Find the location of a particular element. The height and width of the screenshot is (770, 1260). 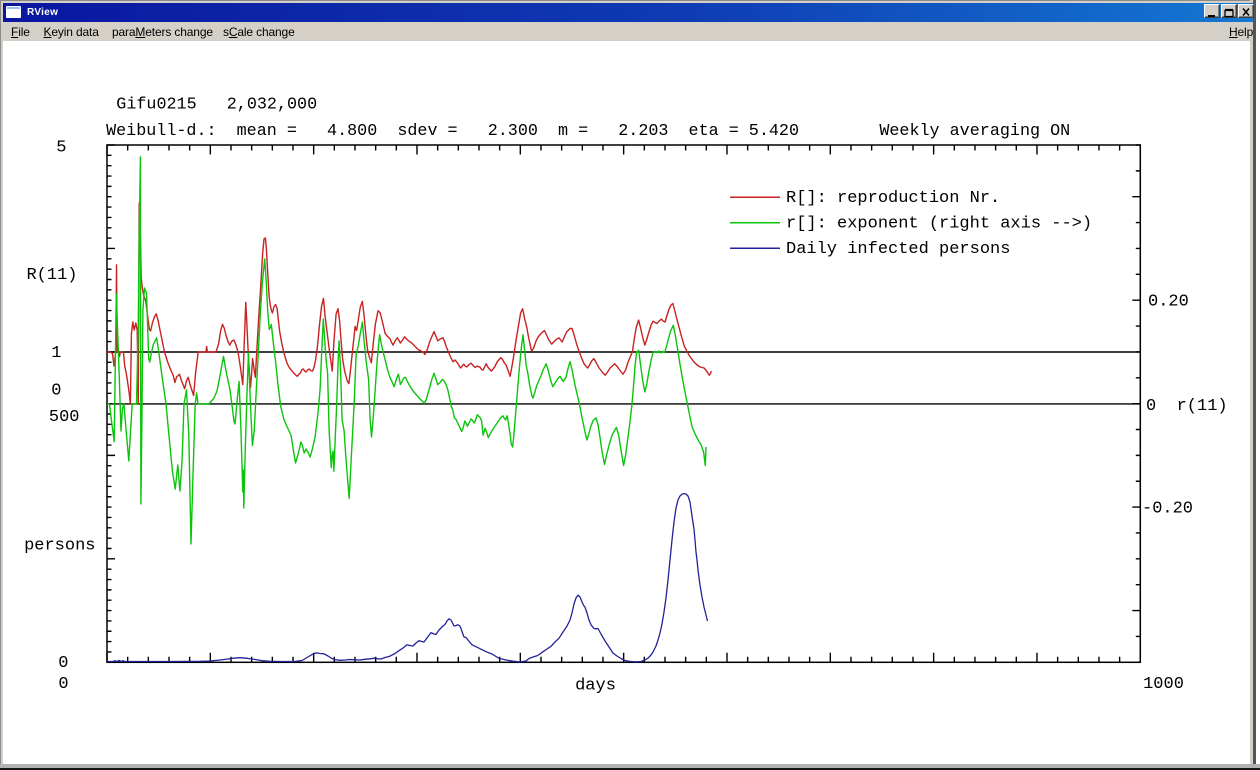

svg-text: Daily infected persons is located at coordinates (898, 249).